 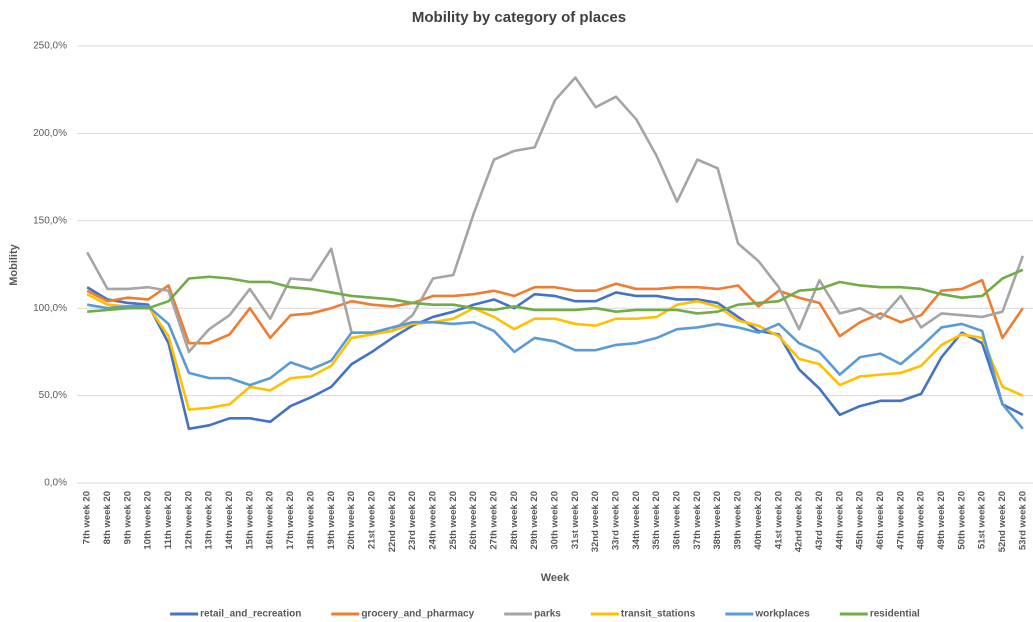 What do you see at coordinates (55, 483) in the screenshot?
I see `y-tick-label: 0,0%` at bounding box center [55, 483].